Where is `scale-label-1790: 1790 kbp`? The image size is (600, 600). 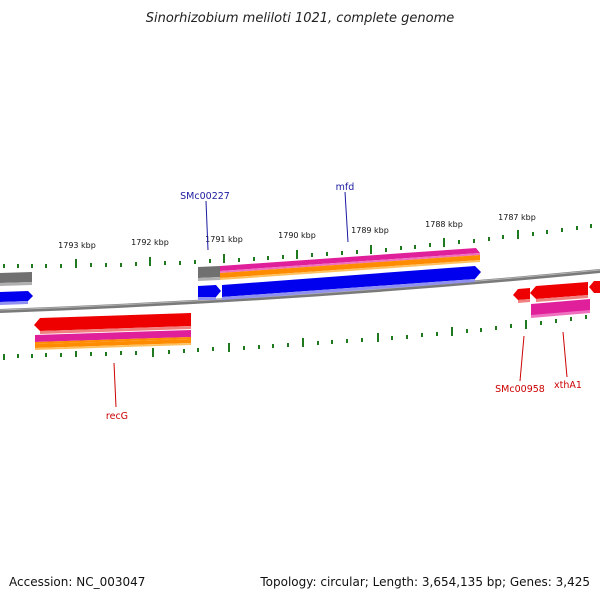 scale-label-1790: 1790 kbp is located at coordinates (297, 235).